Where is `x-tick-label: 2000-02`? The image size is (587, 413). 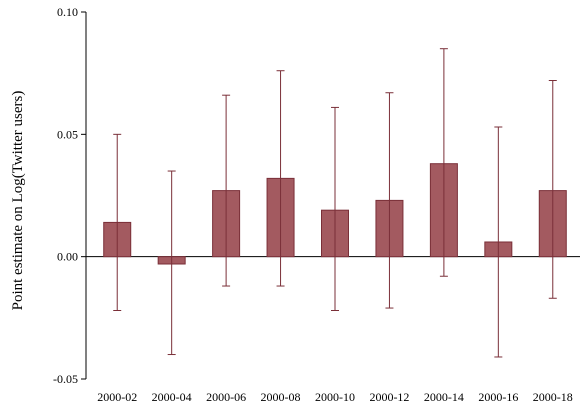 x-tick-label: 2000-02 is located at coordinates (117, 397).